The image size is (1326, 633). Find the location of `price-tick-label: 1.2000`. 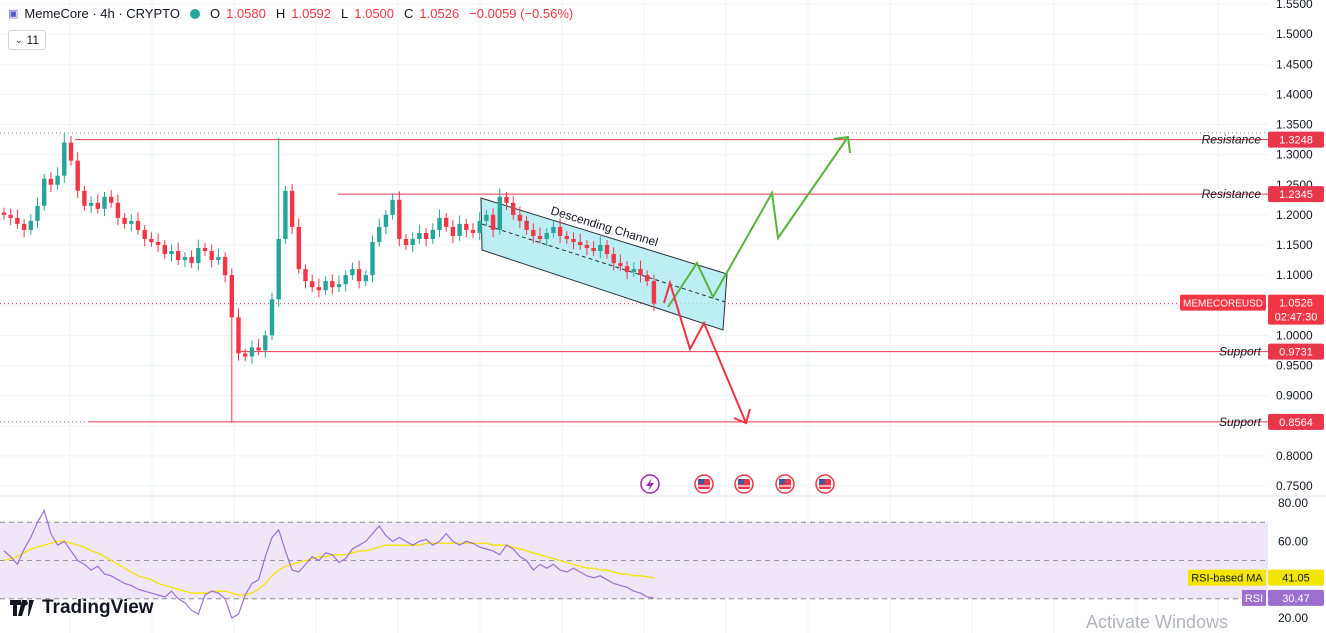

price-tick-label: 1.2000 is located at coordinates (1294, 215).